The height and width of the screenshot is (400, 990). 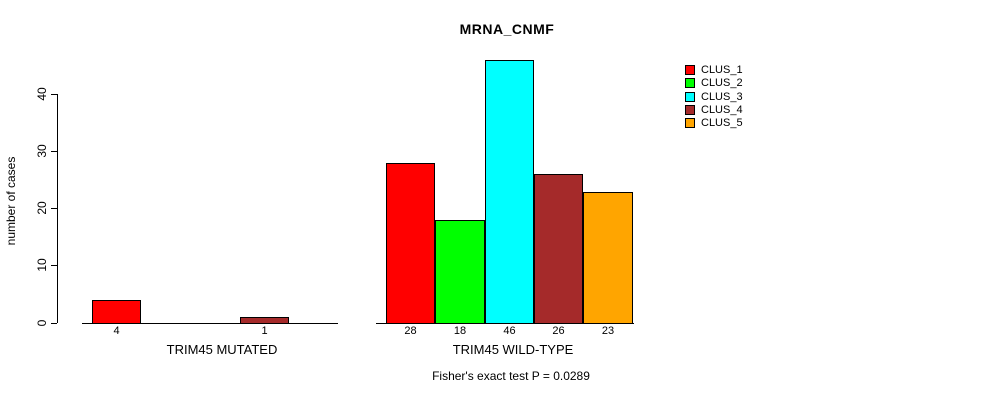 I want to click on legend-label: CLUS_3, so click(x=722, y=97).